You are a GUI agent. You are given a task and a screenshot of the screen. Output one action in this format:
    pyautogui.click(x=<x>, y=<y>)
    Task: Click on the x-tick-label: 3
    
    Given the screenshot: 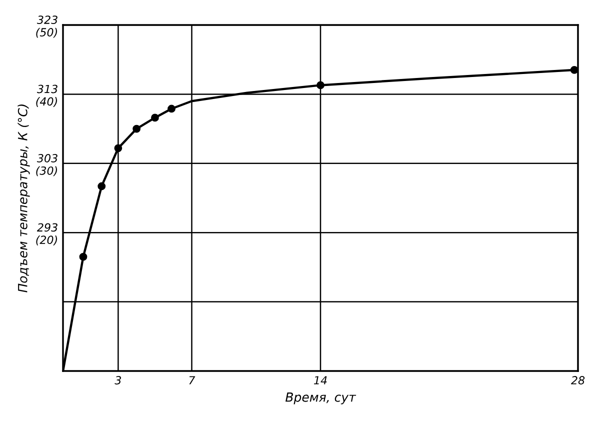 What is the action you would take?
    pyautogui.click(x=117, y=380)
    